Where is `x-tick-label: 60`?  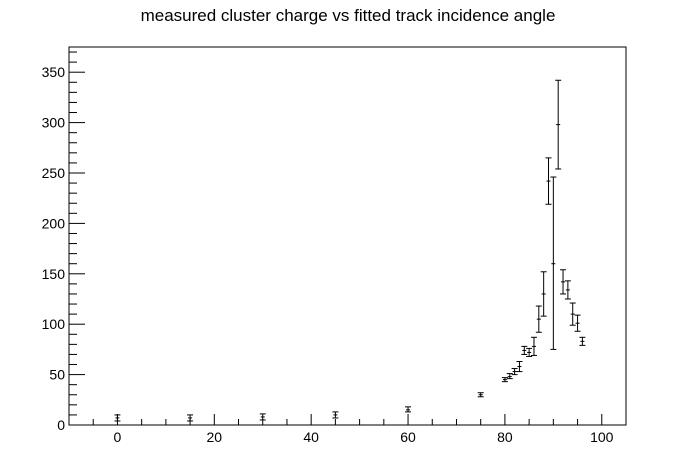 x-tick-label: 60 is located at coordinates (408, 437).